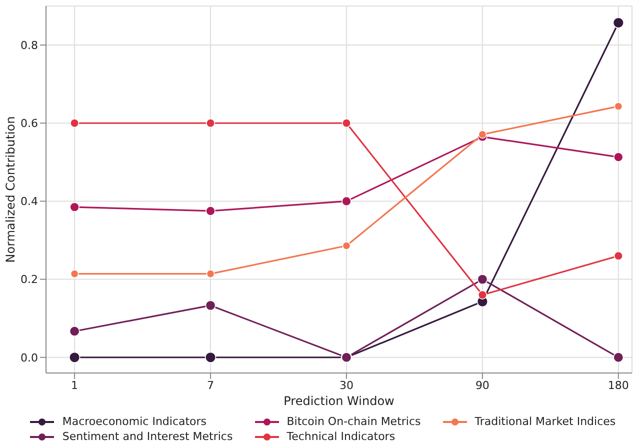  Describe the element at coordinates (29, 123) in the screenshot. I see `y-tick-label: 0.6` at that location.